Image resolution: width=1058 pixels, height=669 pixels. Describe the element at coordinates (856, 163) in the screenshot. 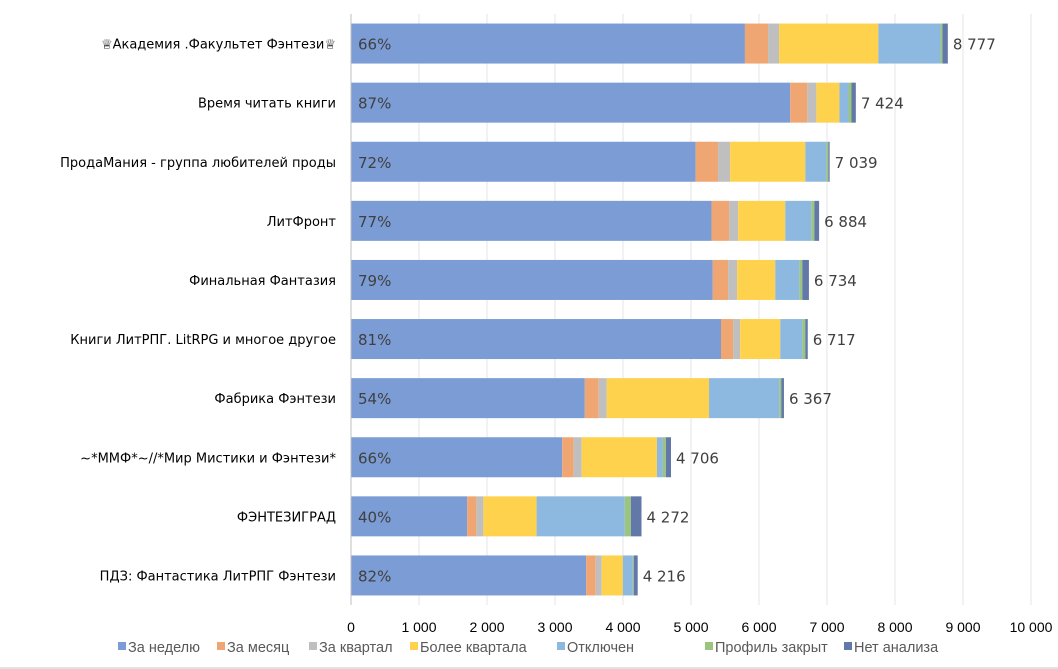

I see `total-label: 7 039` at that location.